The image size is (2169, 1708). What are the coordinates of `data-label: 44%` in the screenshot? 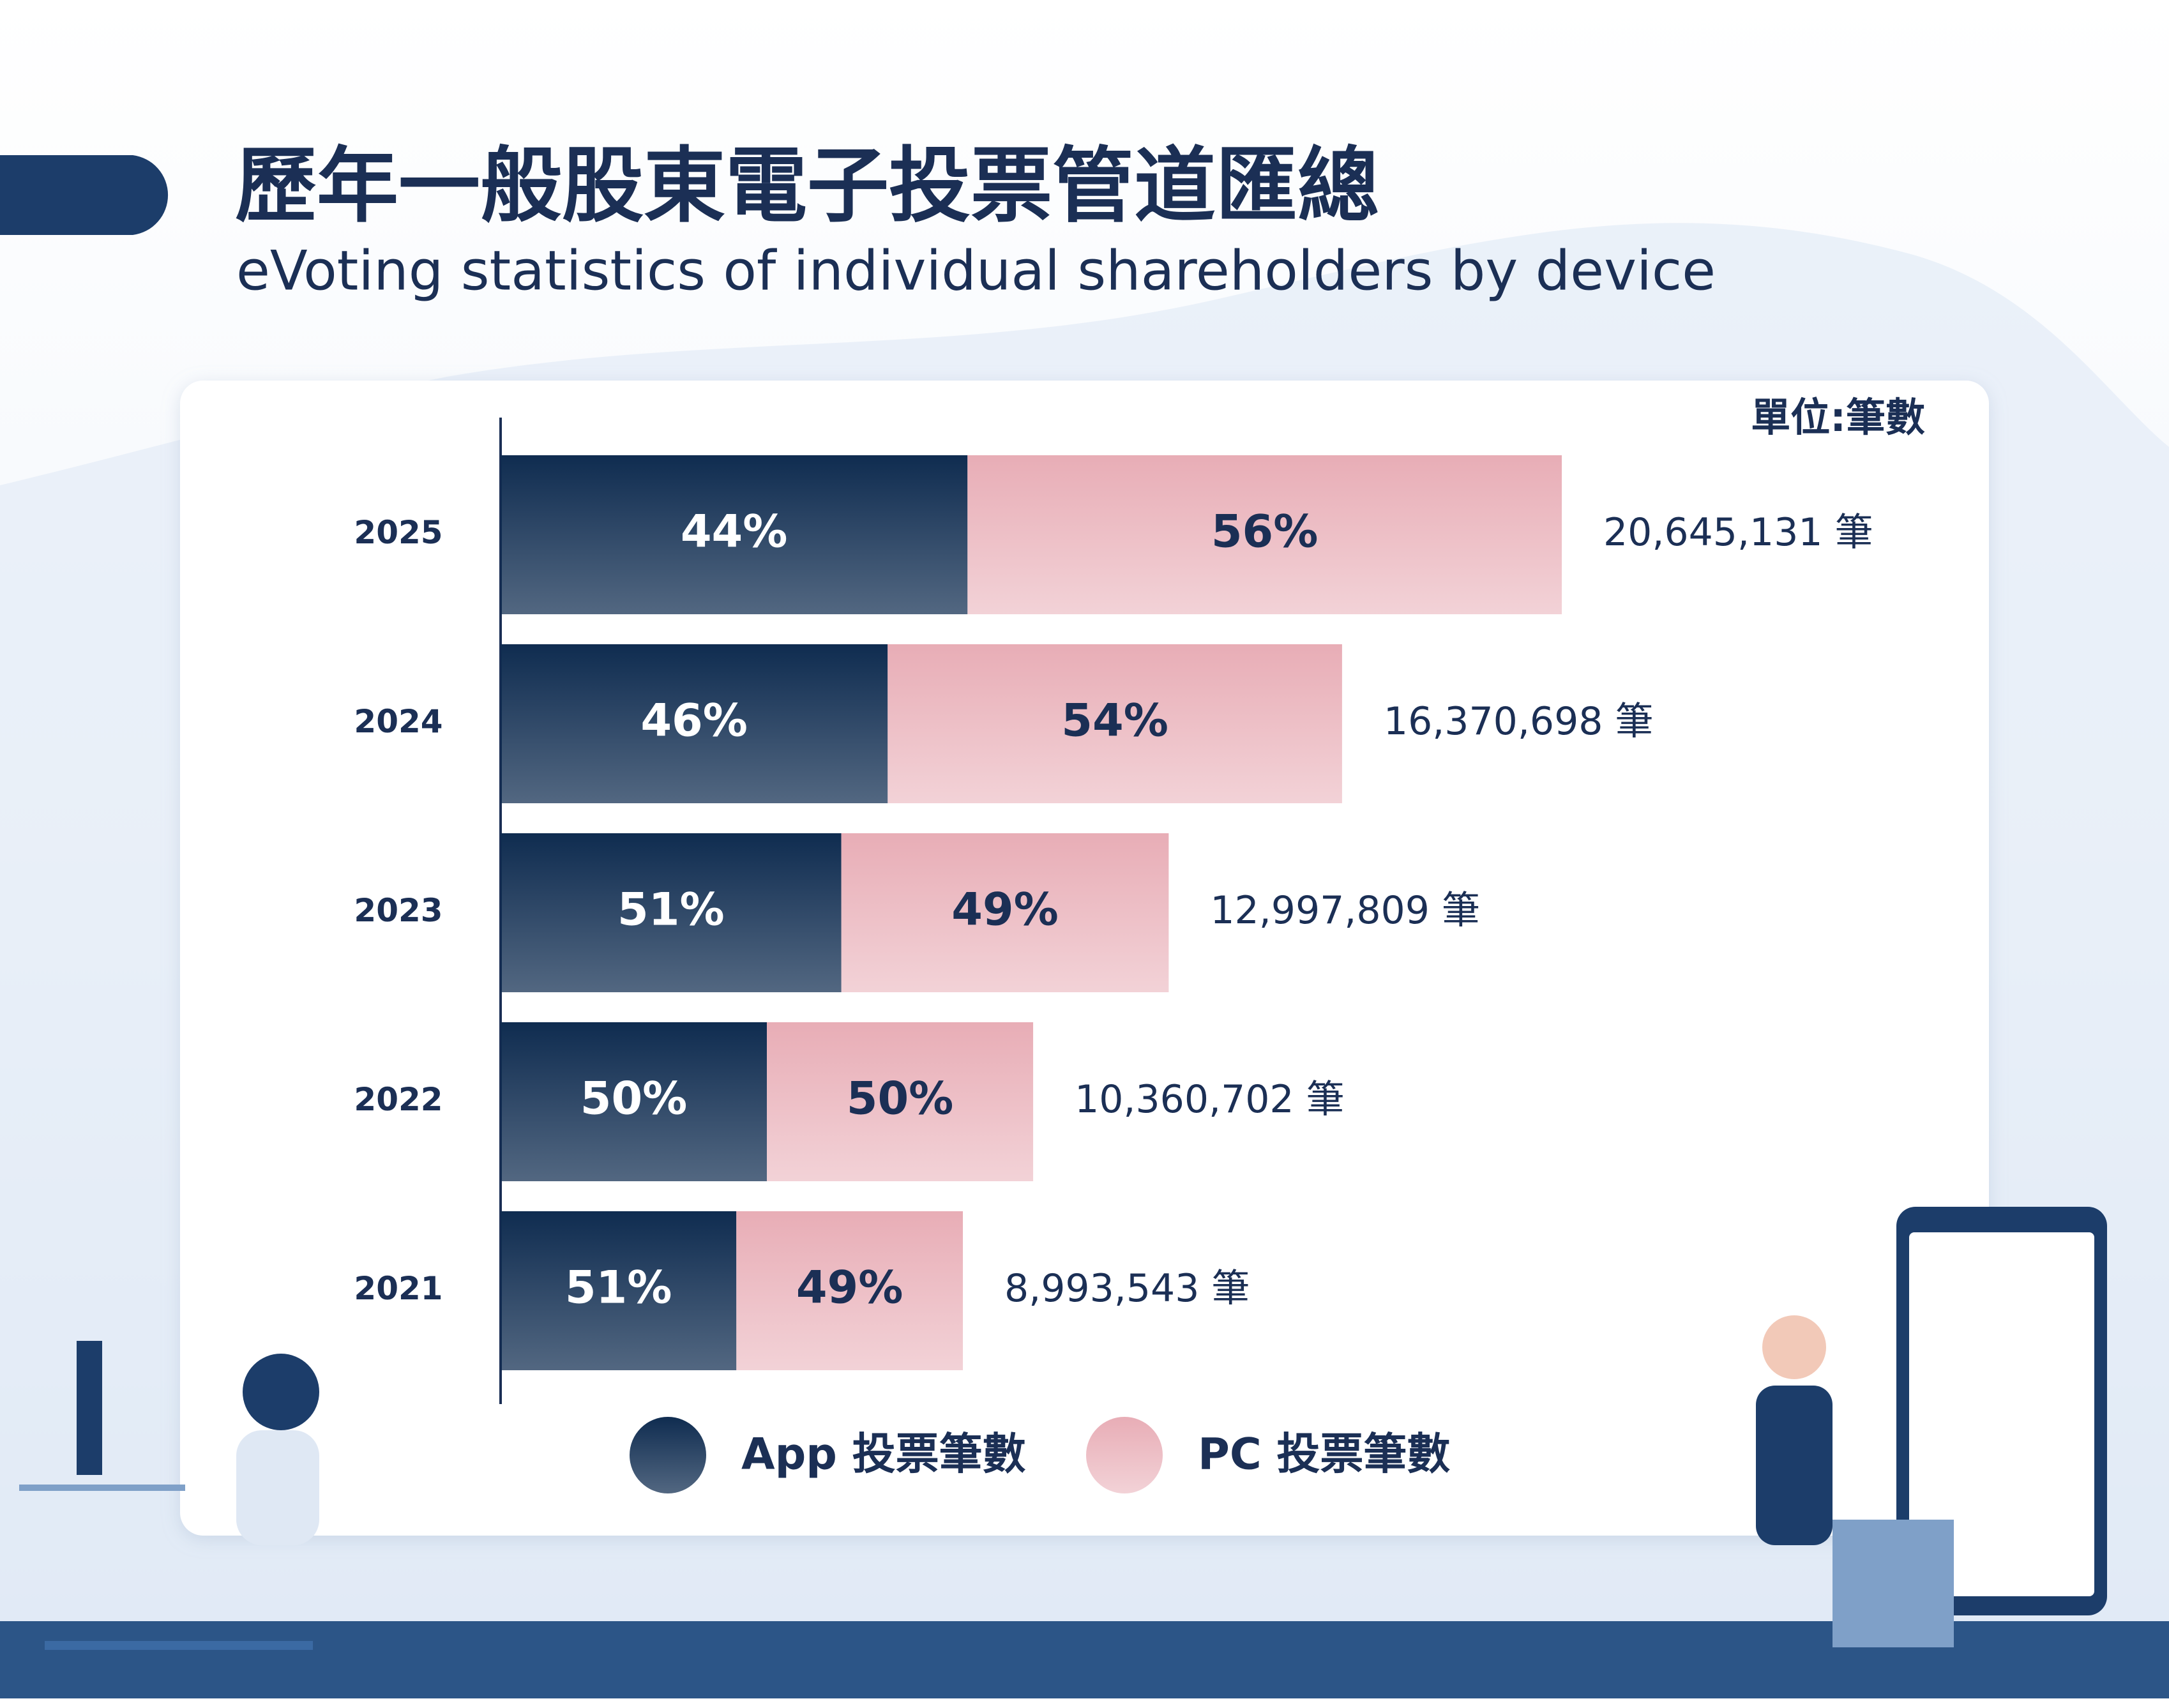 It's located at (734, 532).